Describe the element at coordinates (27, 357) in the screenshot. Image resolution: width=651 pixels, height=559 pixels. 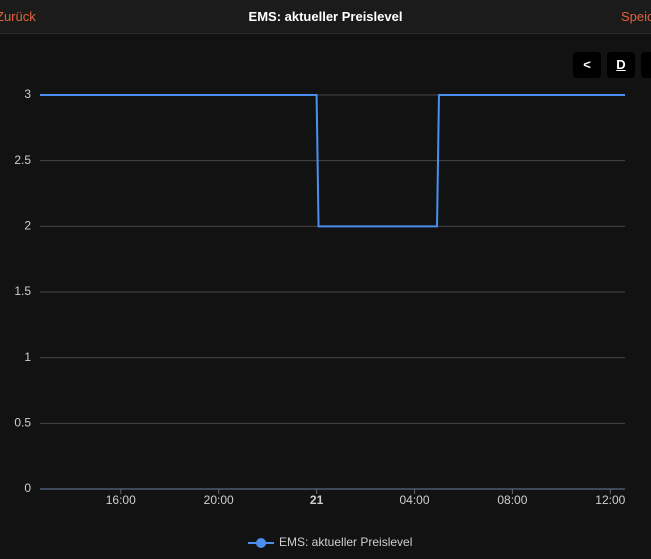
I see `y-tick-label: 1` at that location.